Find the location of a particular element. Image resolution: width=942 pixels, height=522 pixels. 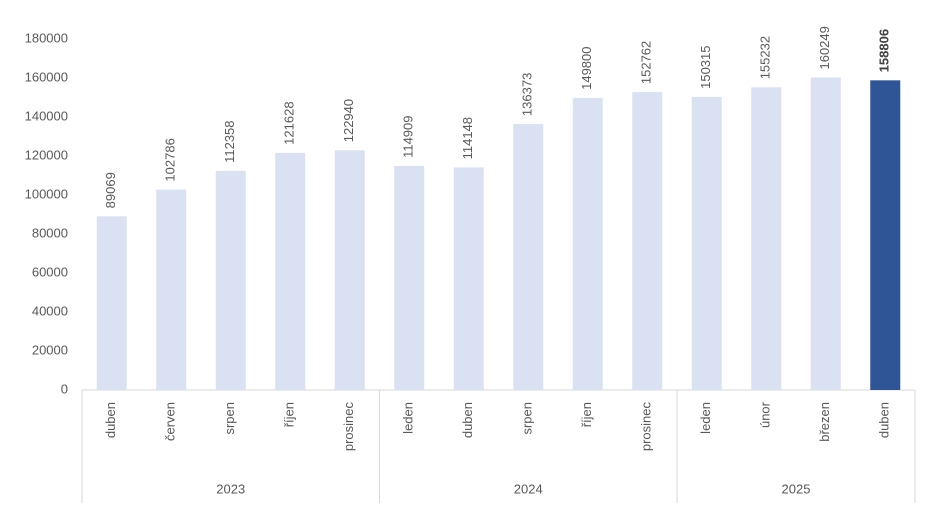

value-label: 114148 is located at coordinates (467, 138).